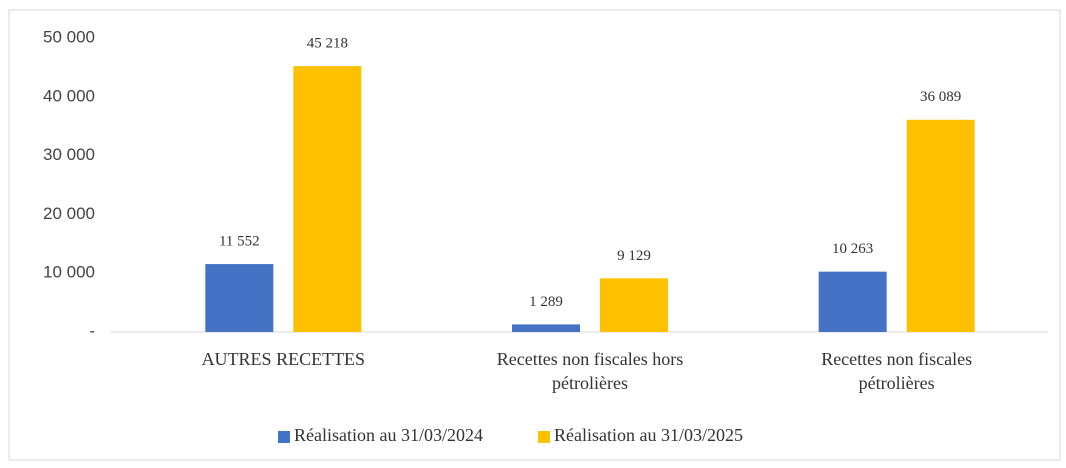 Image resolution: width=1066 pixels, height=468 pixels. I want to click on data-label: 9 129, so click(634, 256).